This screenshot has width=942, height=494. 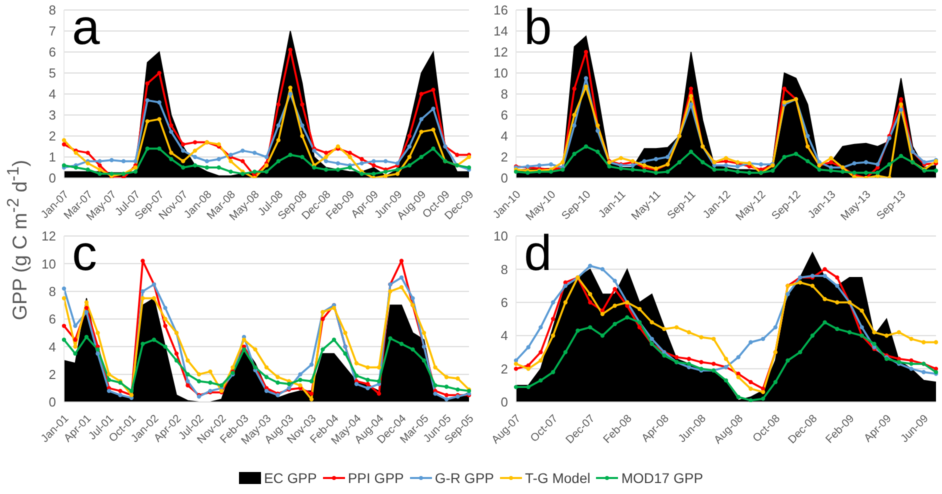 I want to click on legend-label: T-G Model, so click(x=557, y=478).